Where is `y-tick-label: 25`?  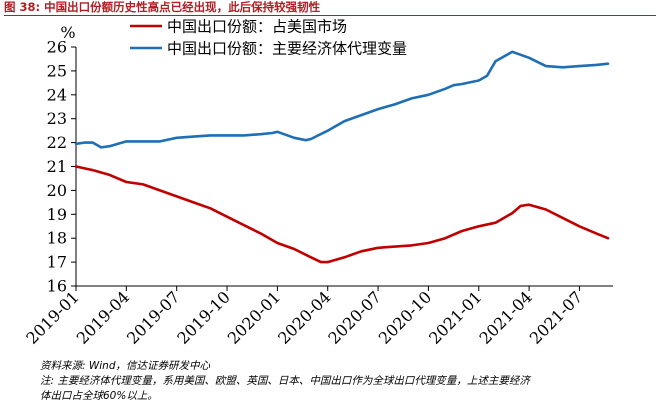
y-tick-label: 25 is located at coordinates (57, 70).